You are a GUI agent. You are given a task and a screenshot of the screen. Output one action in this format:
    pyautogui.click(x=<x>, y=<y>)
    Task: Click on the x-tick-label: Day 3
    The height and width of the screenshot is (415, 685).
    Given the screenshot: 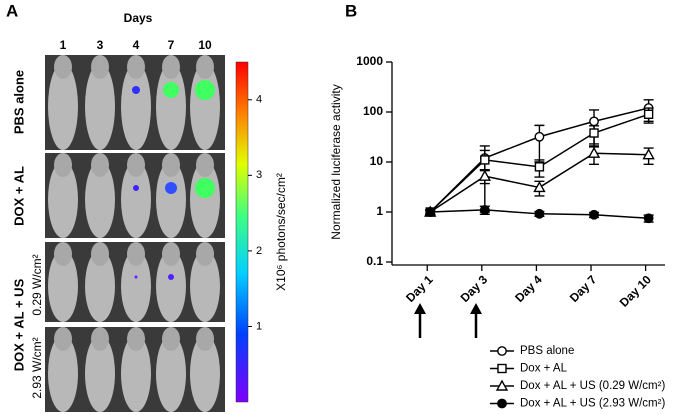 What is the action you would take?
    pyautogui.click(x=474, y=288)
    